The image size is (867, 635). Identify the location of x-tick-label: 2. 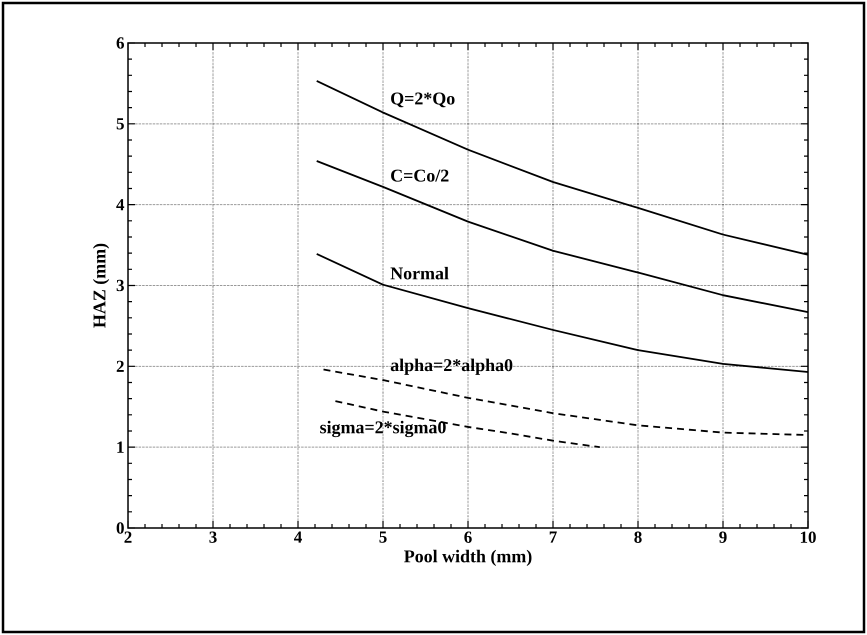
(128, 537).